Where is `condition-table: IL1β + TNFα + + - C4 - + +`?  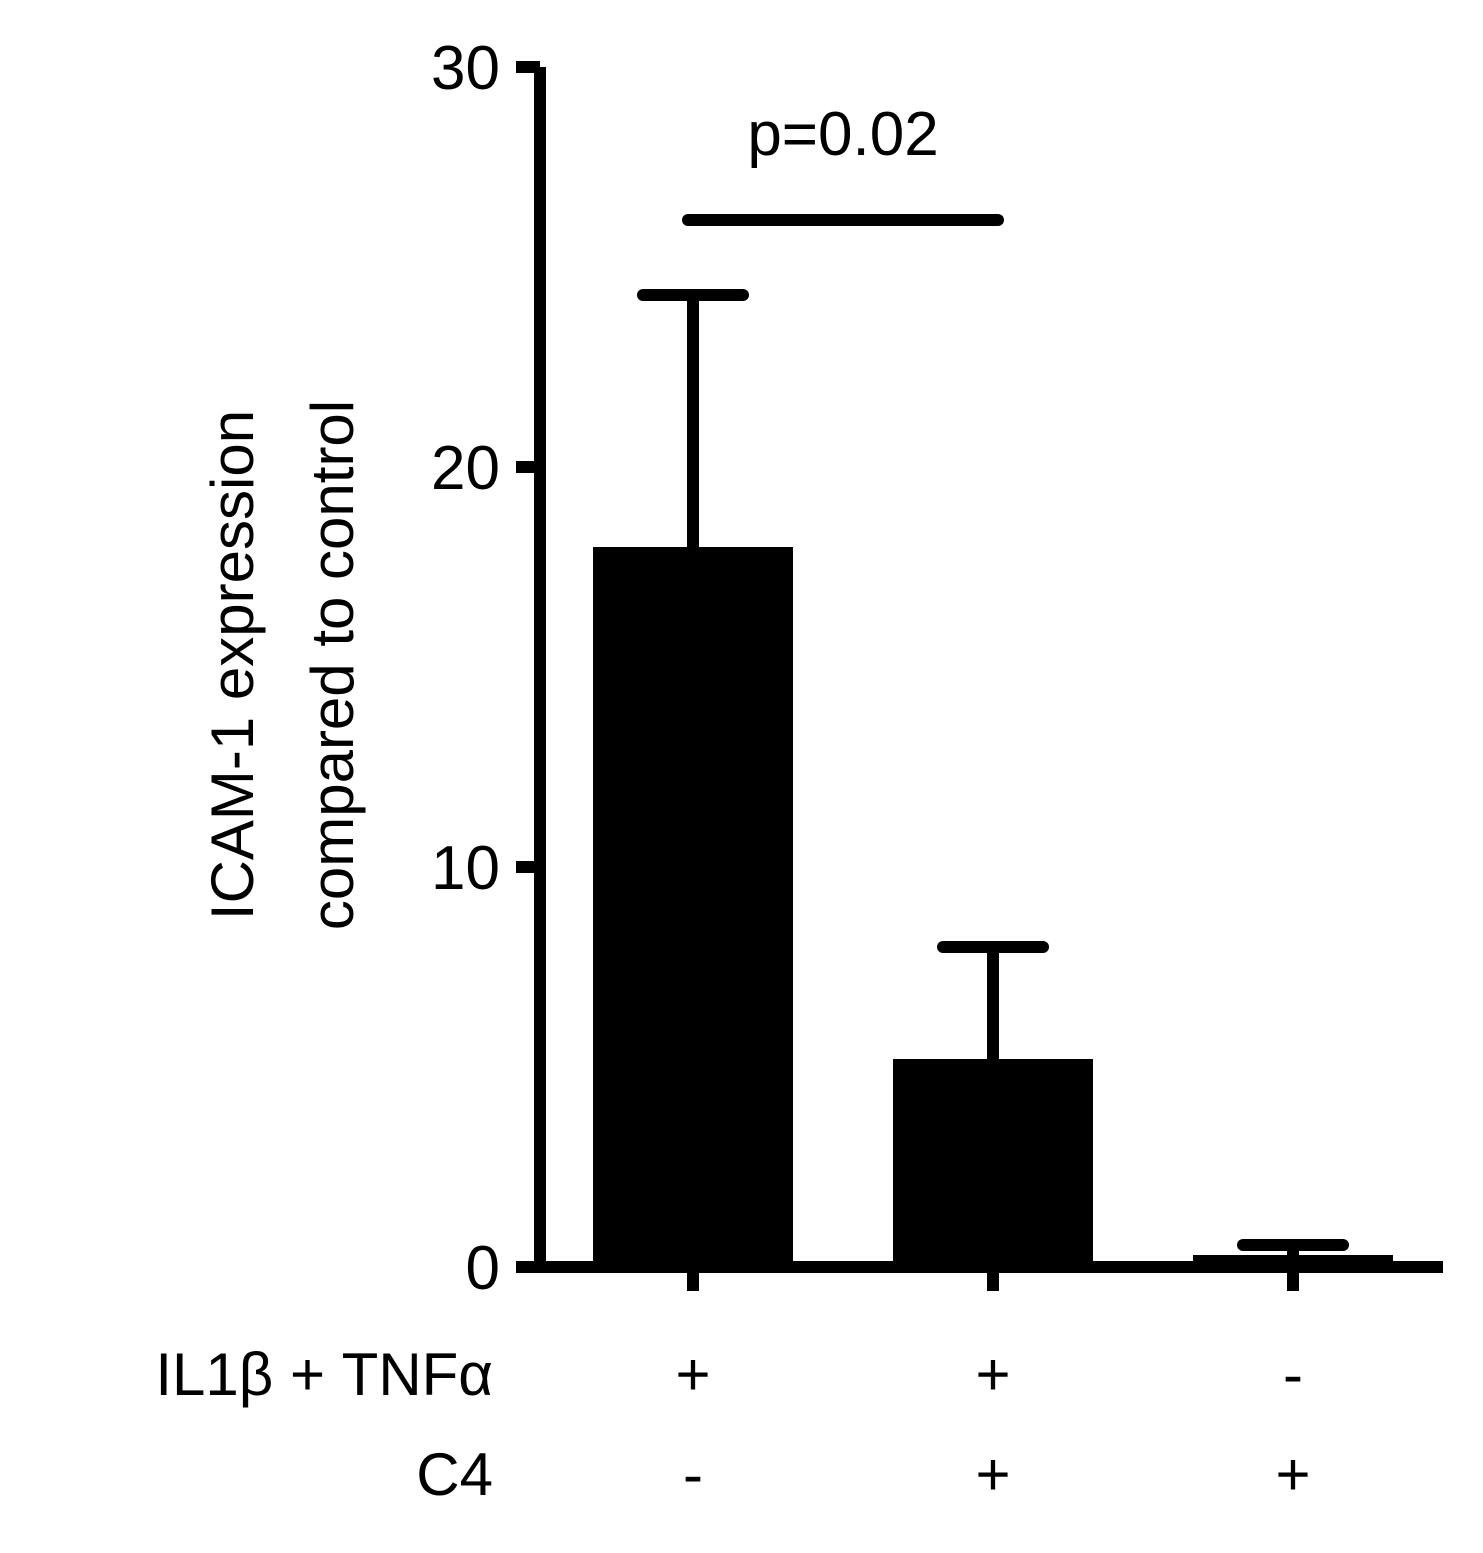
condition-table: IL1β + TNFα + + - C4 - + + is located at coordinates (732, 1424).